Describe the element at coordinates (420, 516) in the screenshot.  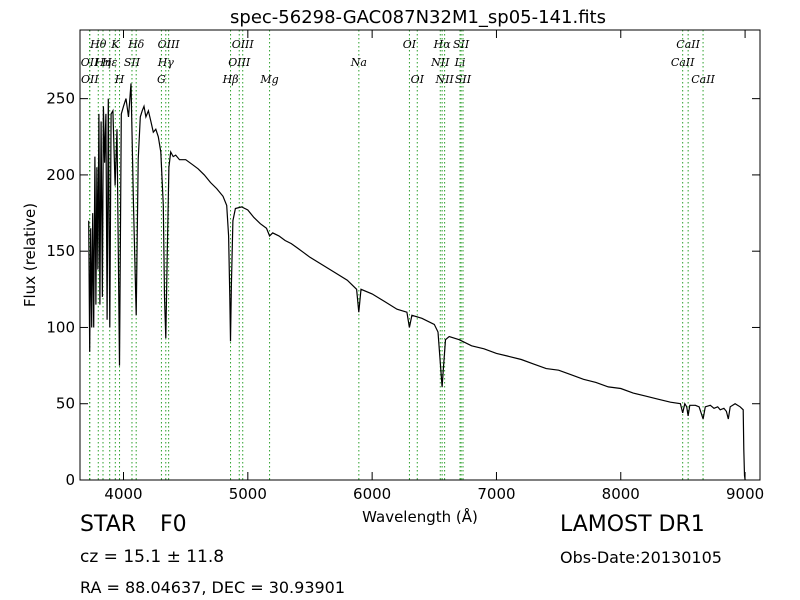
I see `x-axis-label: Wavelength (Å)` at that location.